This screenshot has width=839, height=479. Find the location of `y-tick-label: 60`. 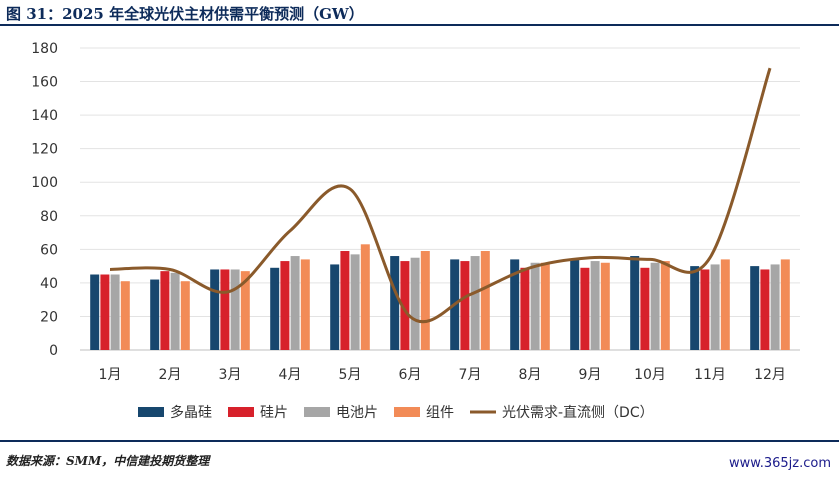

y-tick-label: 60 is located at coordinates (49, 250).